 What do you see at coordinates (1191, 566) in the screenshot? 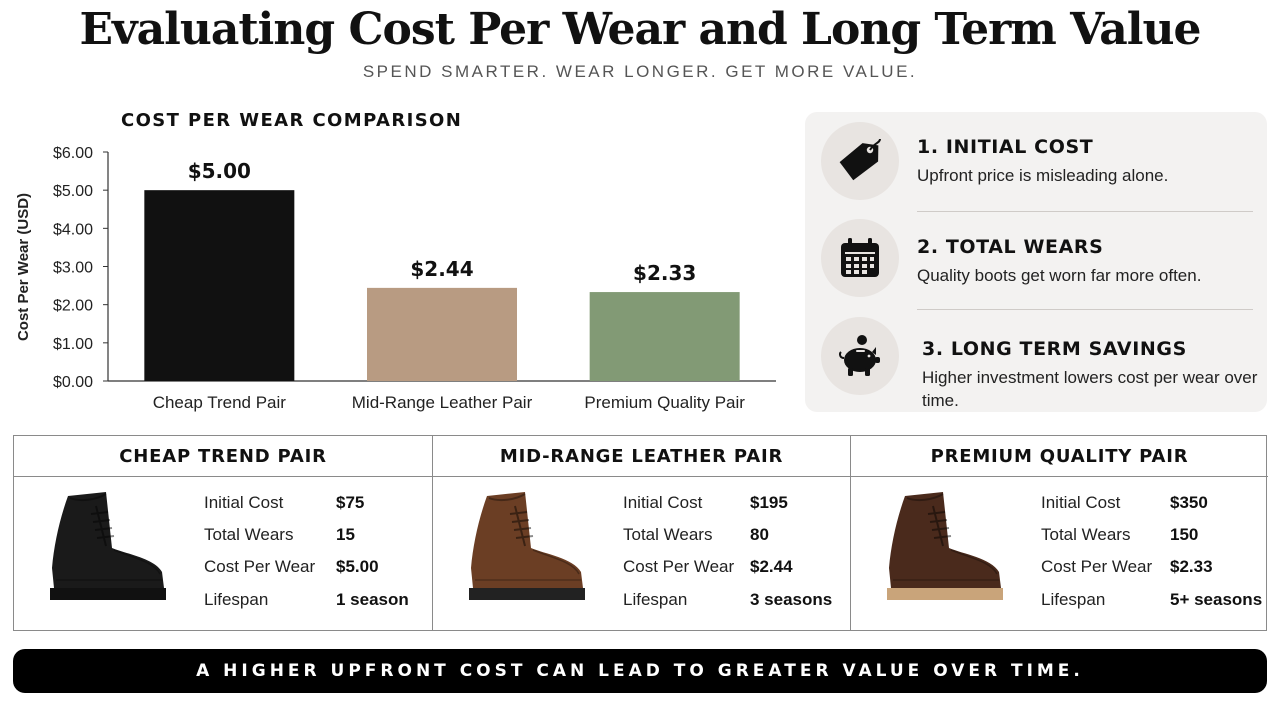
I see `detail-value: $2.33` at bounding box center [1191, 566].